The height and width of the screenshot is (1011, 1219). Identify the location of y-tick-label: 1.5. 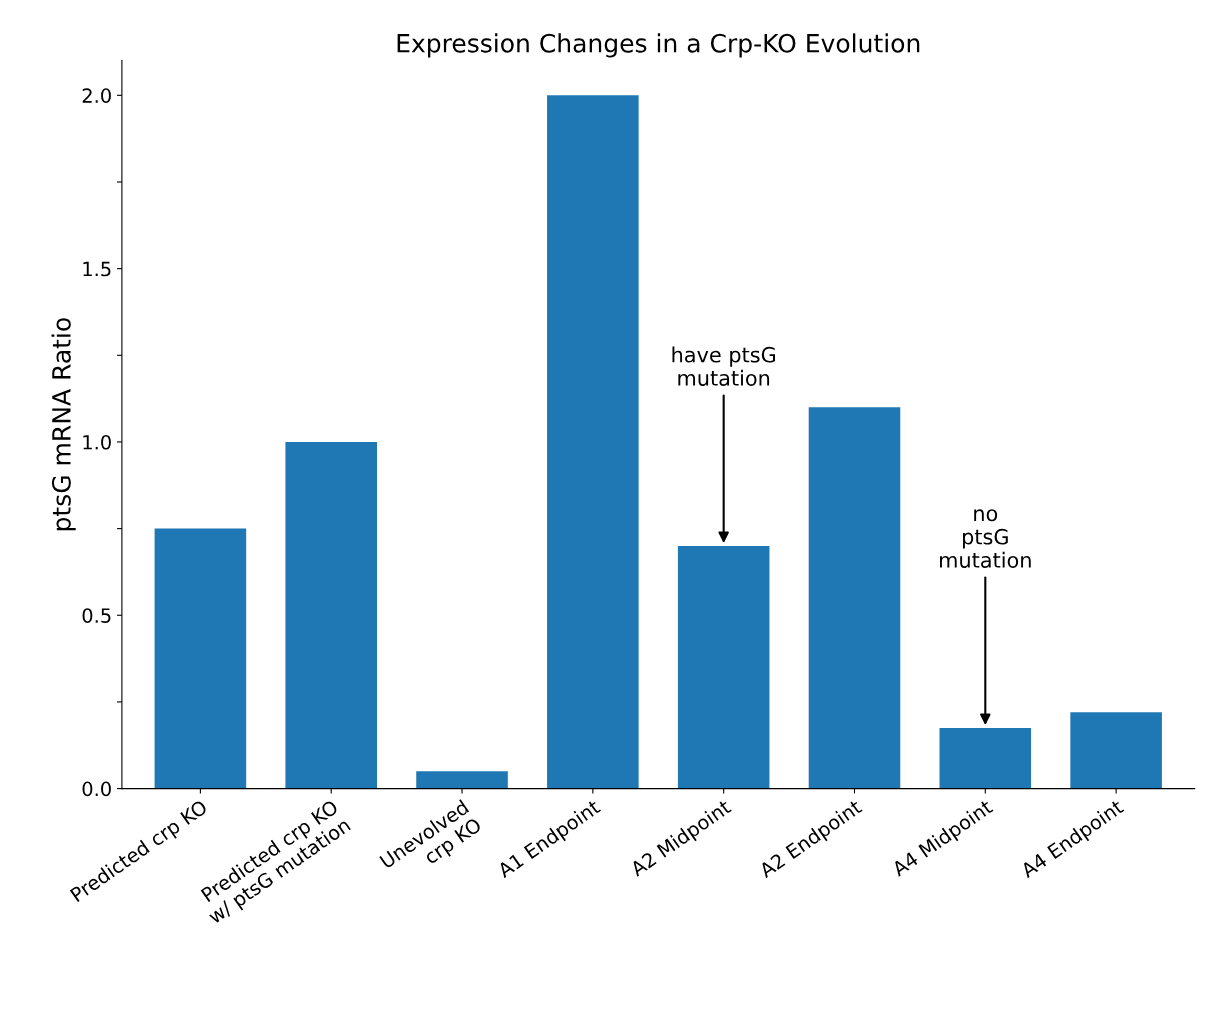
(97, 269).